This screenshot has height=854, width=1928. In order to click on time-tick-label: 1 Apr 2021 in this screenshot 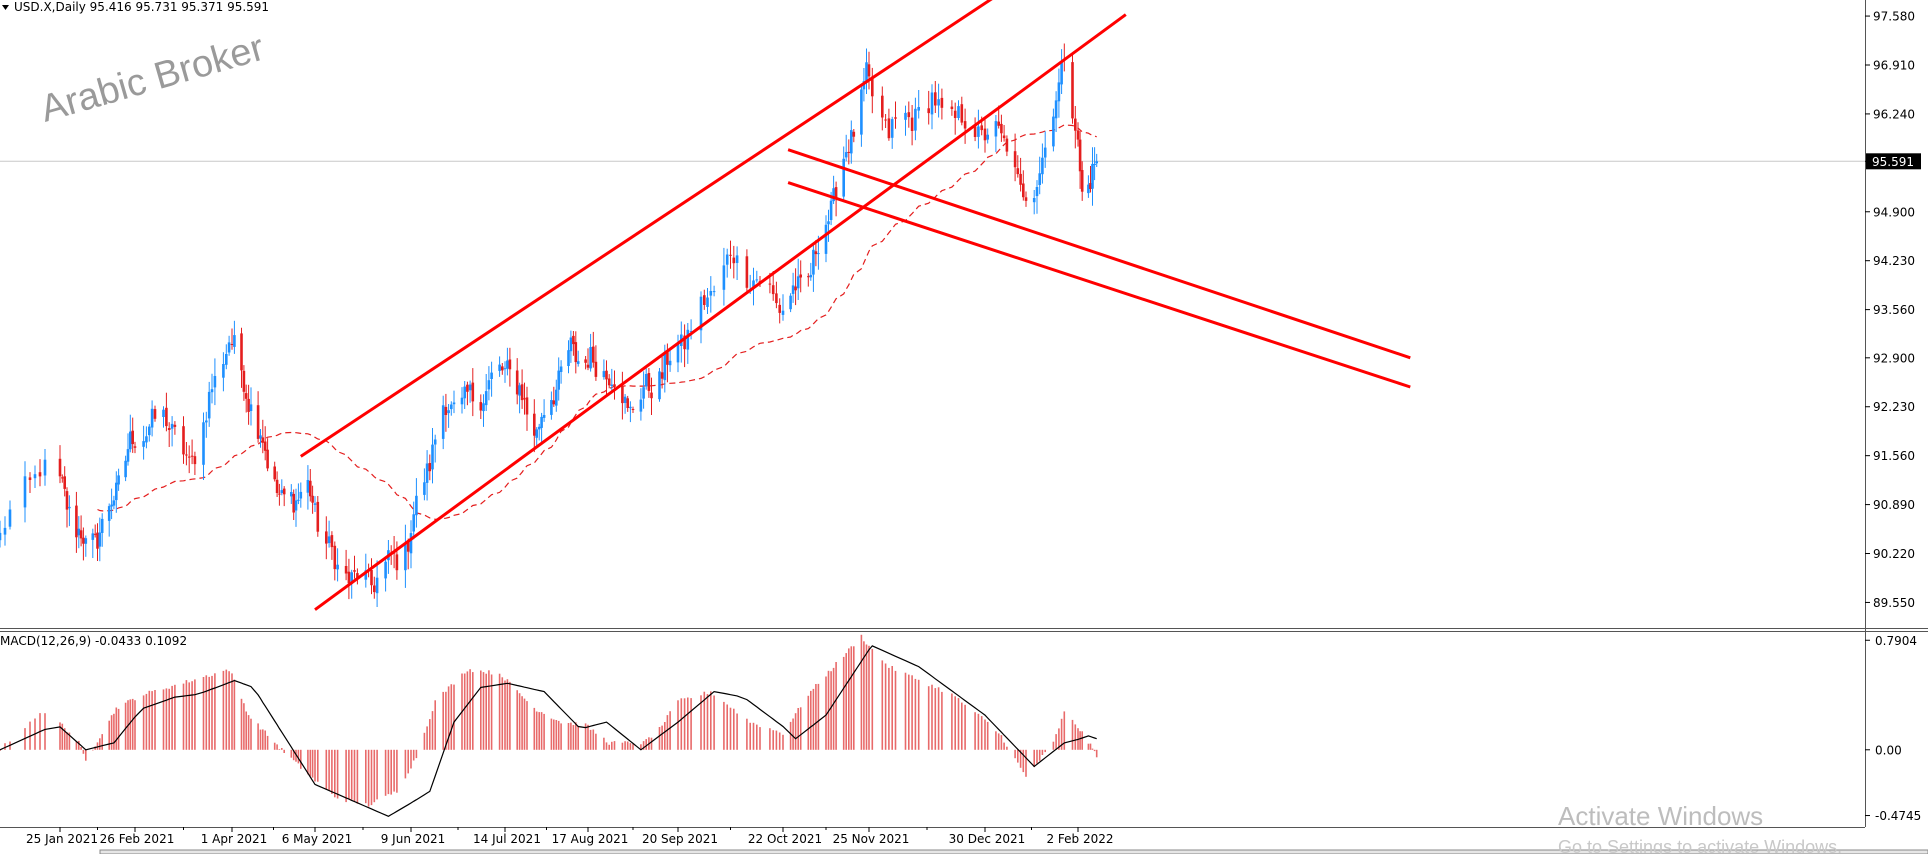, I will do `click(234, 839)`.